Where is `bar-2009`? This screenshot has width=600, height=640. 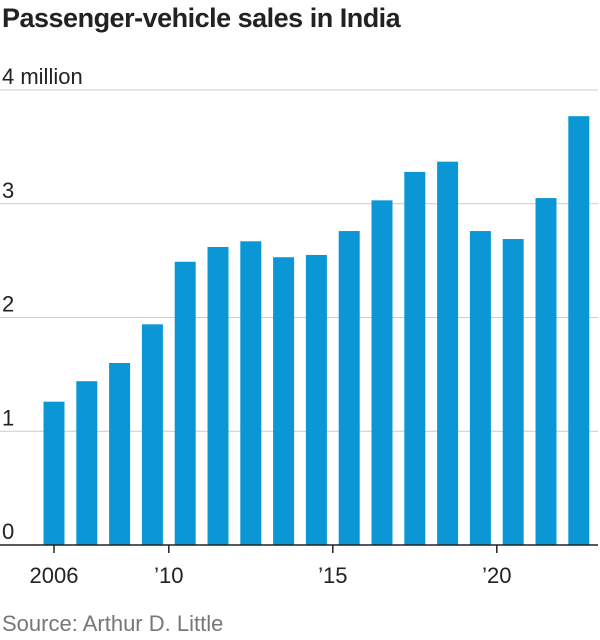 bar-2009 is located at coordinates (152, 434).